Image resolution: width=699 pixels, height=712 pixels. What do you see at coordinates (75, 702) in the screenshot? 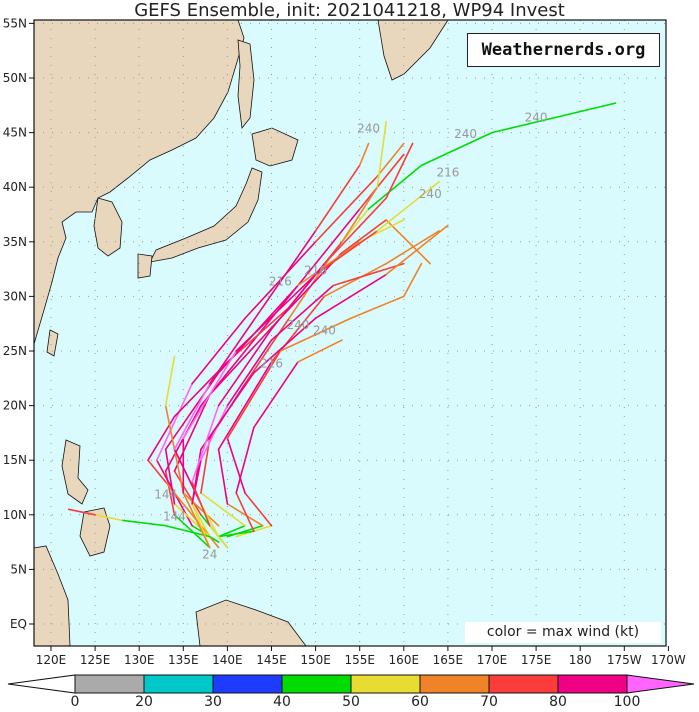
I see `colorbar-tick-label: 0` at bounding box center [75, 702].